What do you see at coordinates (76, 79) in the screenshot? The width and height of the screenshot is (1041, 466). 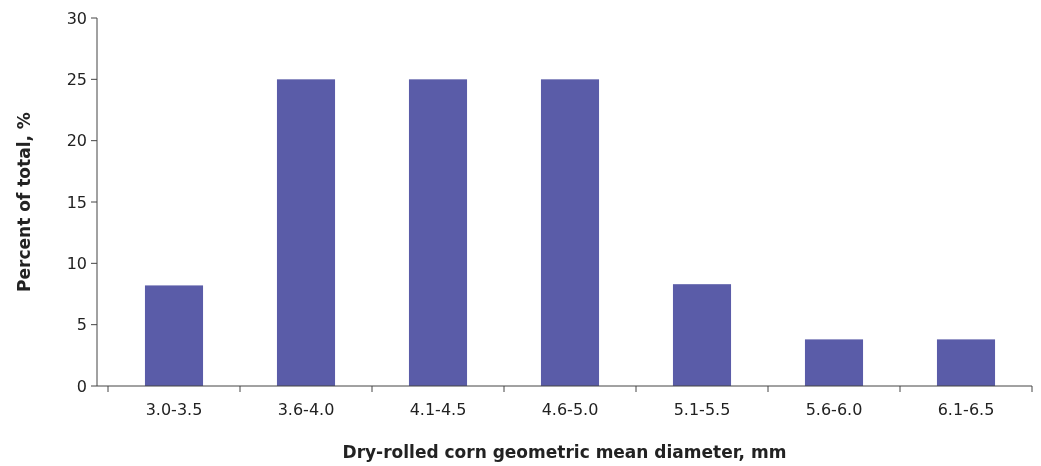 I see `y-tick-label: 25` at bounding box center [76, 79].